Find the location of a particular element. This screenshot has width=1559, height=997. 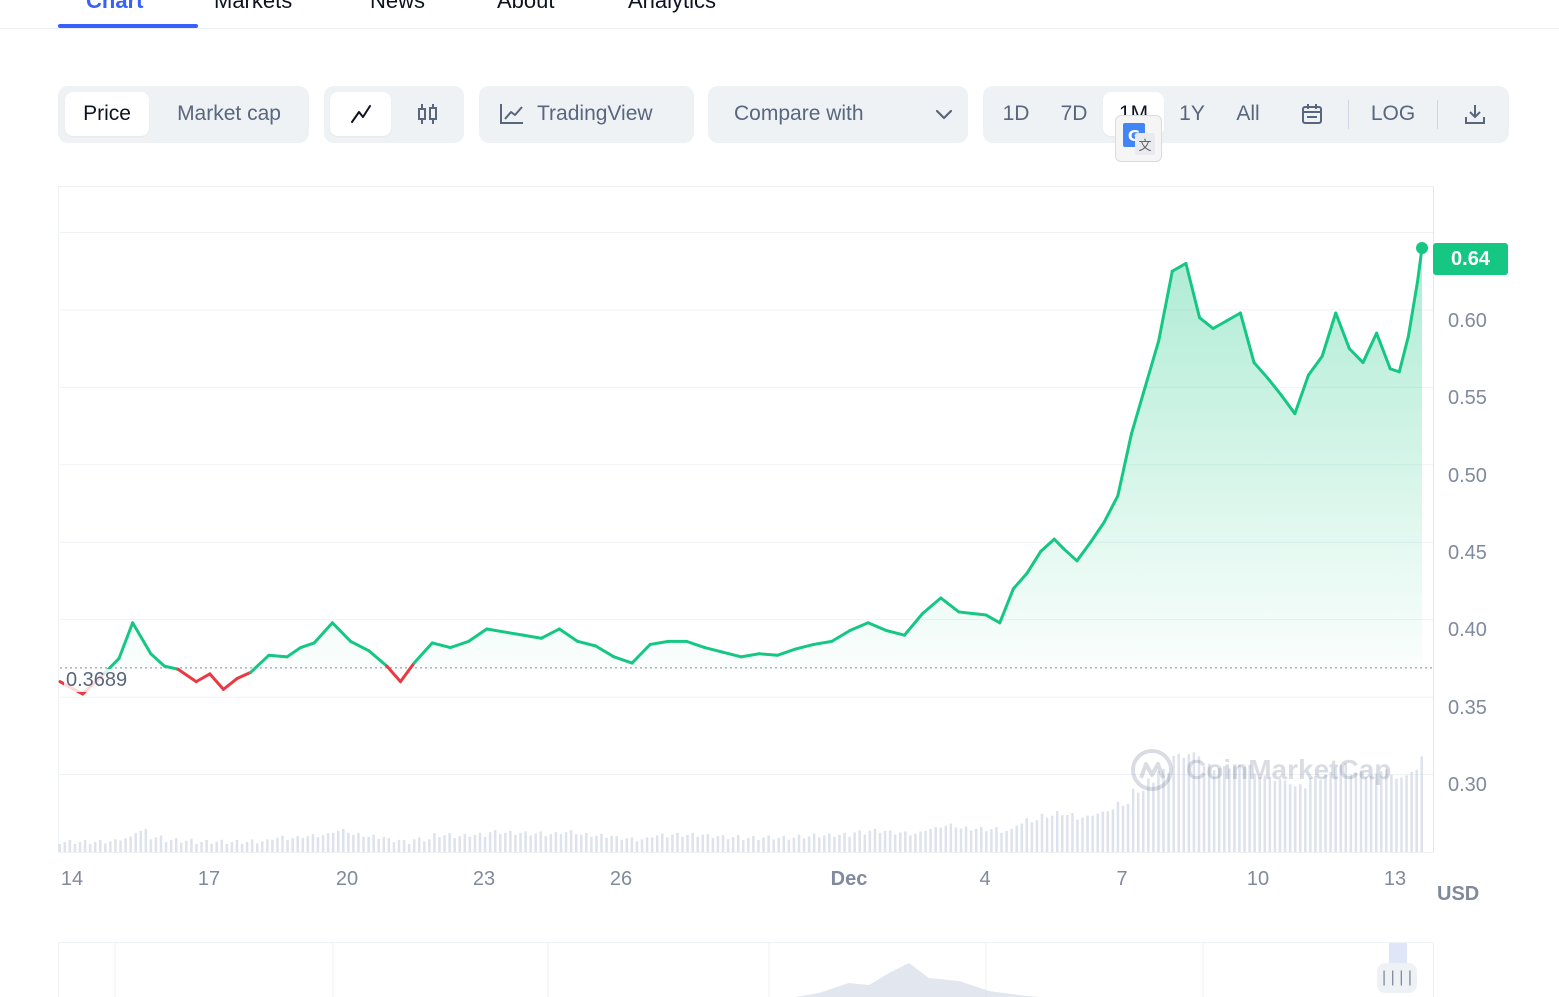

line-chart-button is located at coordinates (360, 114).